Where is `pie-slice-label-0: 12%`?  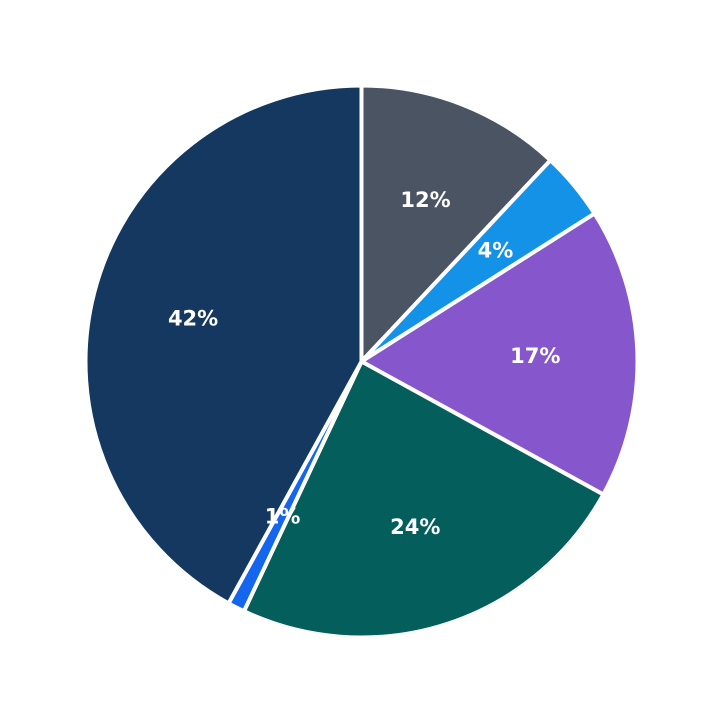
pie-slice-label-0: 12% is located at coordinates (425, 200).